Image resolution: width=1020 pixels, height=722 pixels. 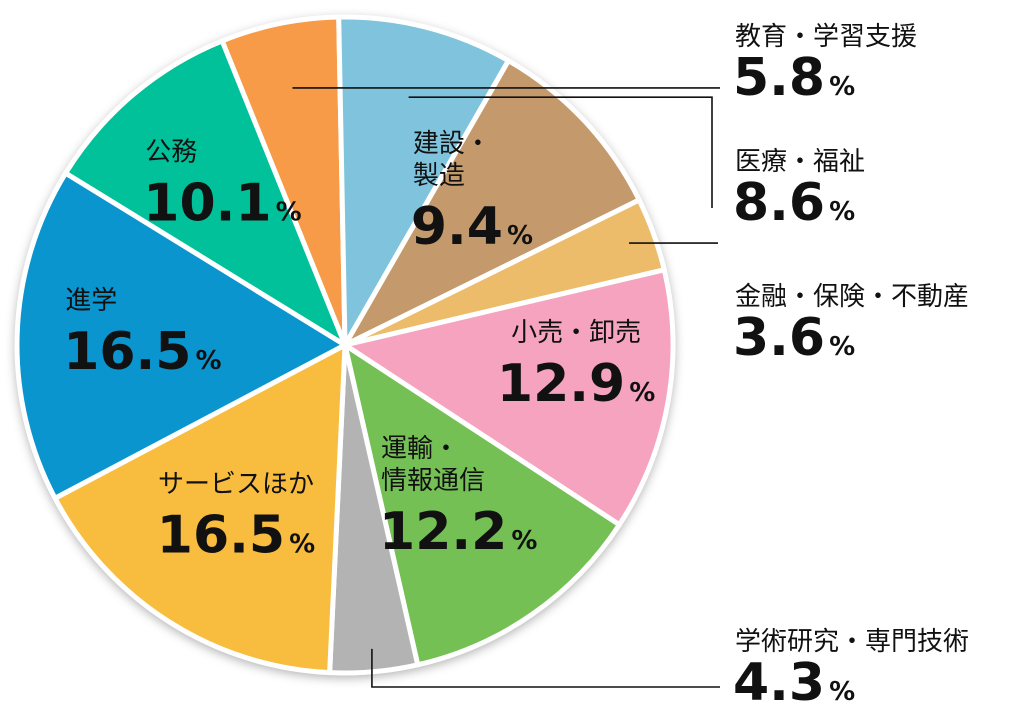 What do you see at coordinates (576, 384) in the screenshot?
I see `inside-value-4: 12.9%` at bounding box center [576, 384].